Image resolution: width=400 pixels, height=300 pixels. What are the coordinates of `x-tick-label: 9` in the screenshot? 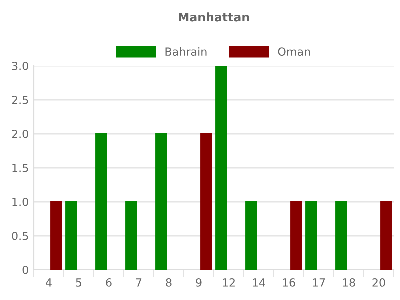 It's located at (199, 282).